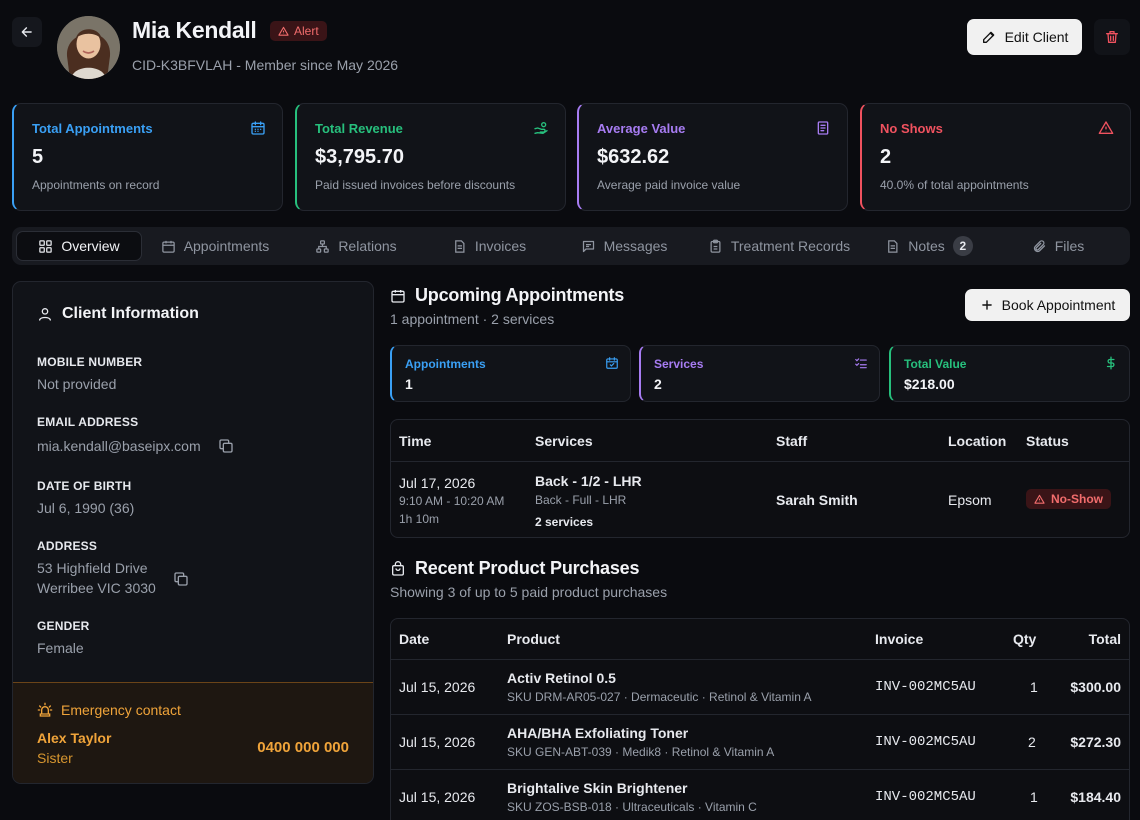  I want to click on column-header-time: Time, so click(415, 441).